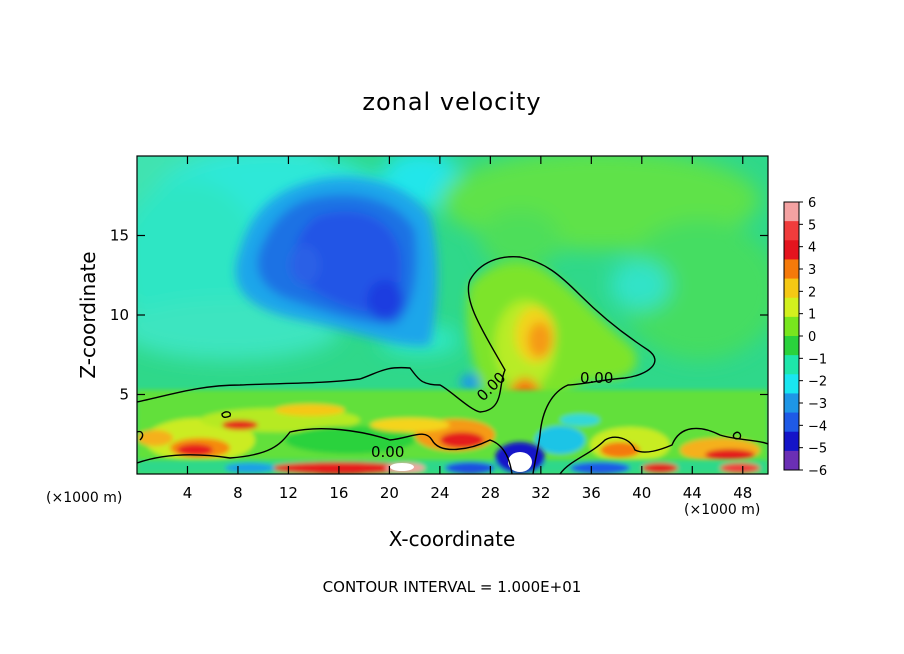 Image resolution: width=904 pixels, height=654 pixels. What do you see at coordinates (812, 203) in the screenshot?
I see `colorbar-label: 6` at bounding box center [812, 203].